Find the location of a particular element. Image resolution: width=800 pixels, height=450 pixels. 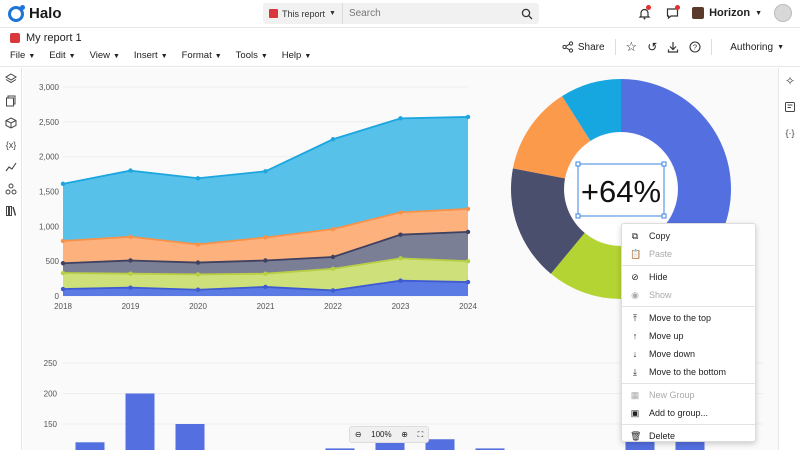

share-button: Share is located at coordinates (583, 47).